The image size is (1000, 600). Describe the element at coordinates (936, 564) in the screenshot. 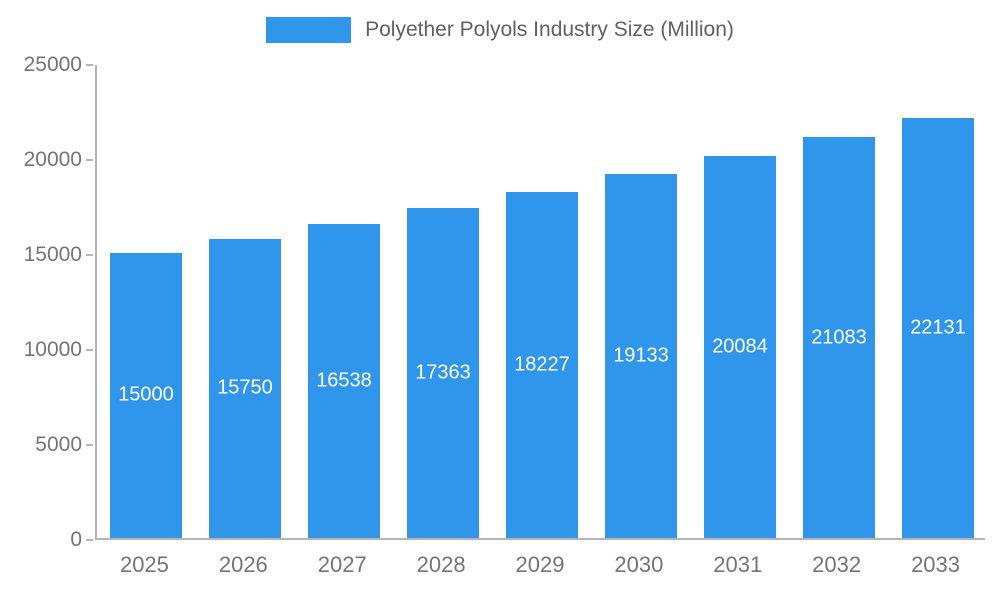

I see `x-axis-tick-label: 2033` at that location.